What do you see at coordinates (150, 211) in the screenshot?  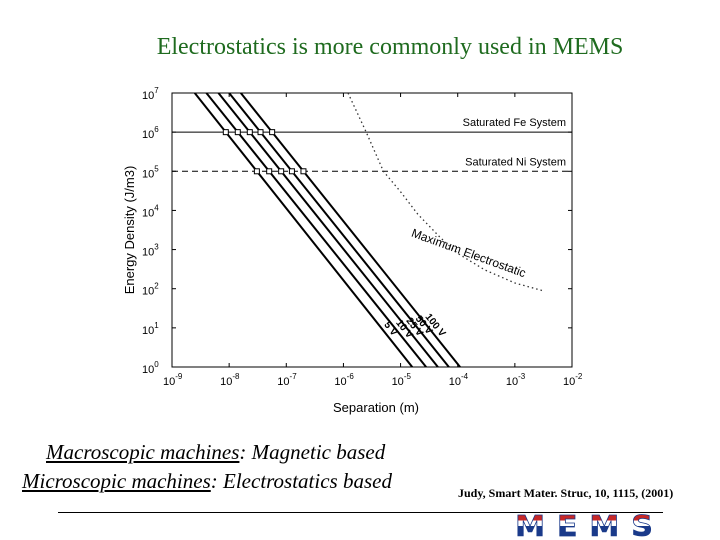 I see `y-tick-label: 10⁴` at bounding box center [150, 211].